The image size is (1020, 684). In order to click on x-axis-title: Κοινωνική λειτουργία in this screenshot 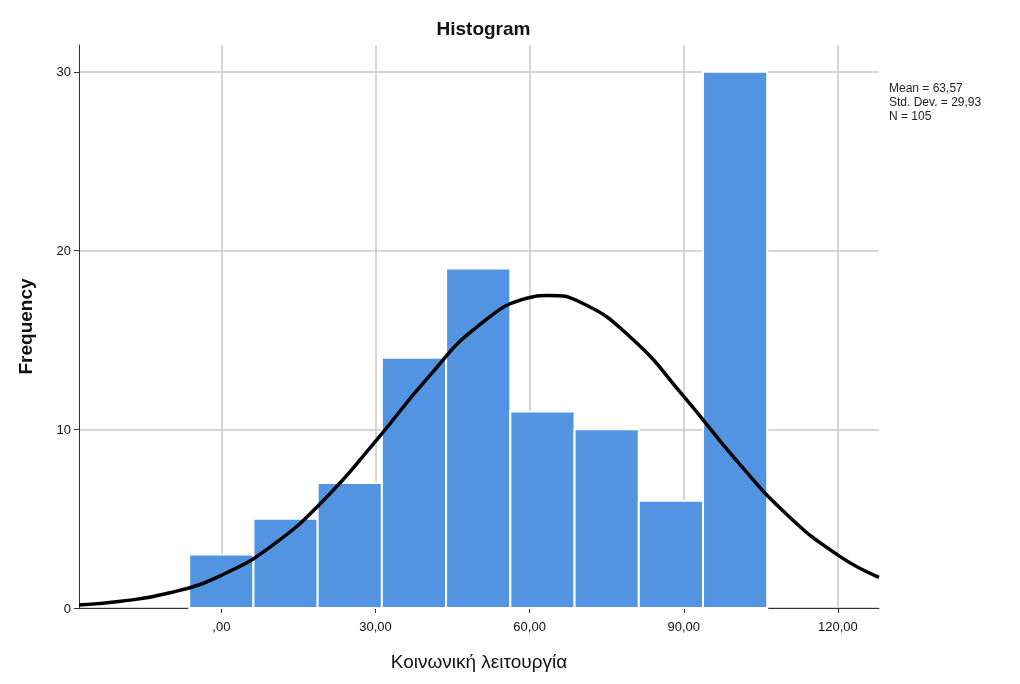, I will do `click(479, 661)`.